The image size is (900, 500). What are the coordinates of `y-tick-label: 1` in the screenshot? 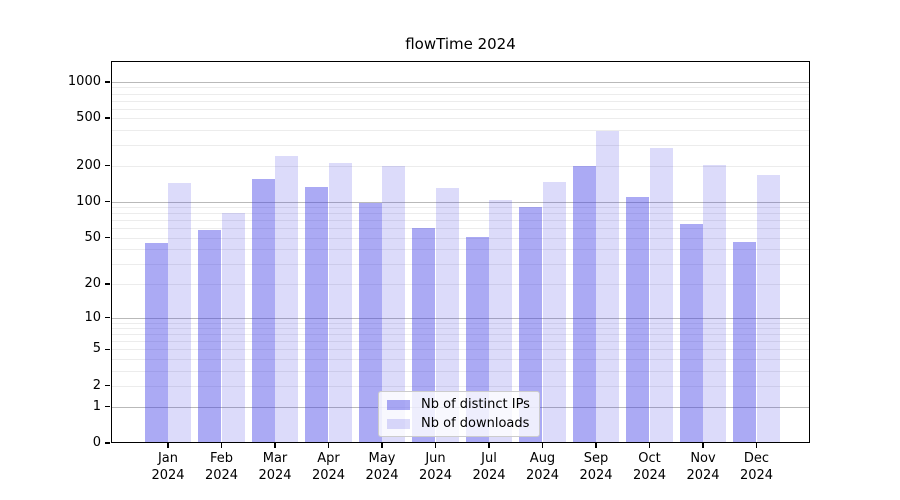 It's located at (96, 406).